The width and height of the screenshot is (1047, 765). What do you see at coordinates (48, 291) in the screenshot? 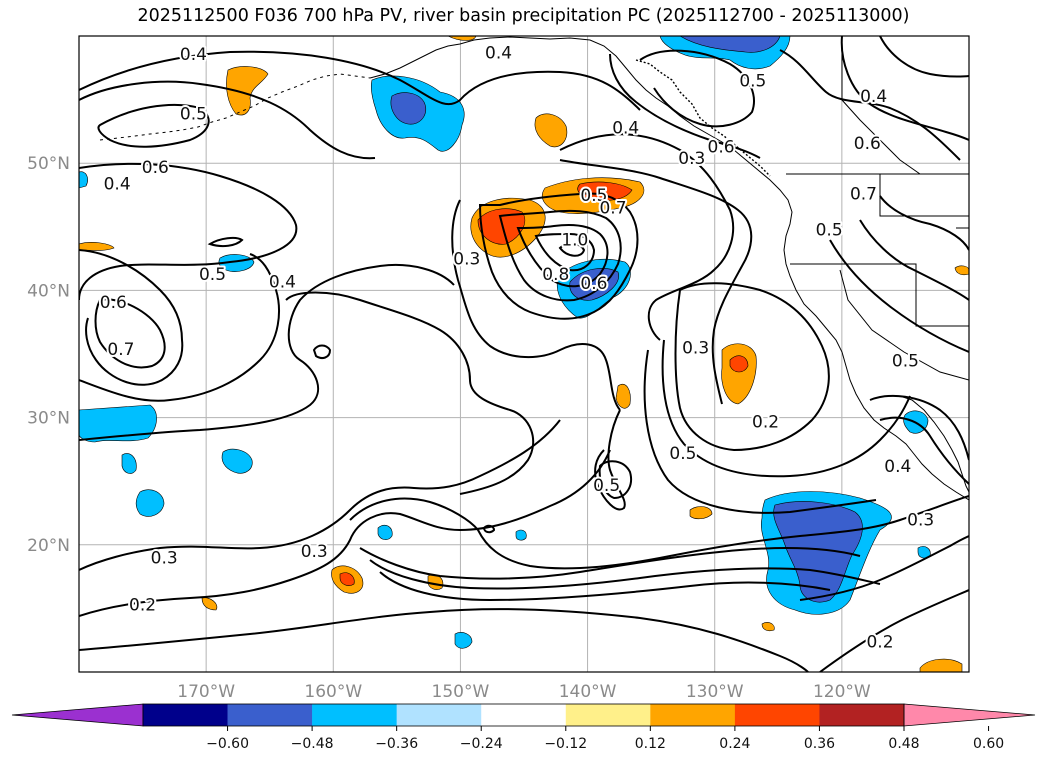
I see `lat-tick-label: 40°N` at bounding box center [48, 291].